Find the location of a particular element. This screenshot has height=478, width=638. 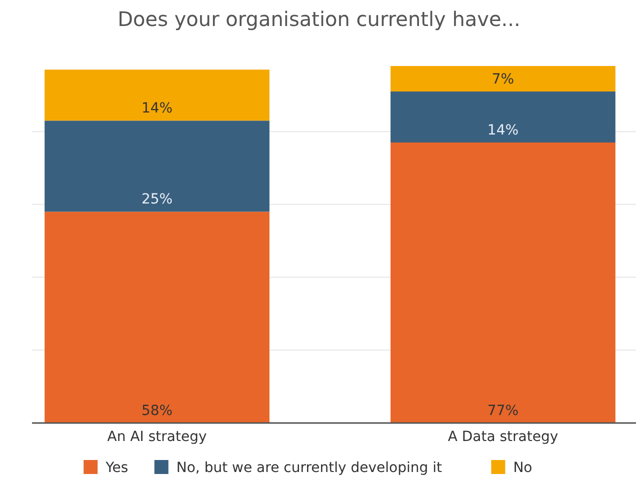

x-tick-label: An AI strategy is located at coordinates (157, 437).